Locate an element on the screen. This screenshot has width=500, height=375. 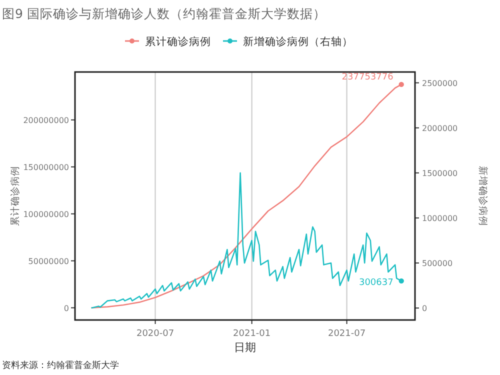
y2-tick-label: 1500000 is located at coordinates (440, 173).